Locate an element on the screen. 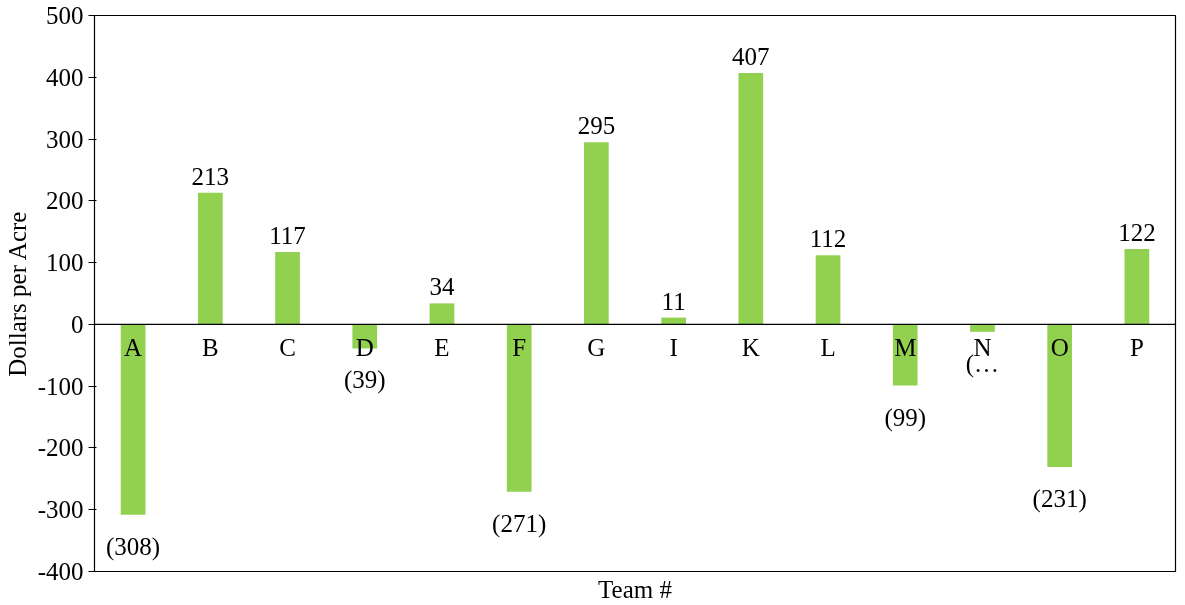 The width and height of the screenshot is (1185, 605). y-tick-label: -100 is located at coordinates (60, 386).